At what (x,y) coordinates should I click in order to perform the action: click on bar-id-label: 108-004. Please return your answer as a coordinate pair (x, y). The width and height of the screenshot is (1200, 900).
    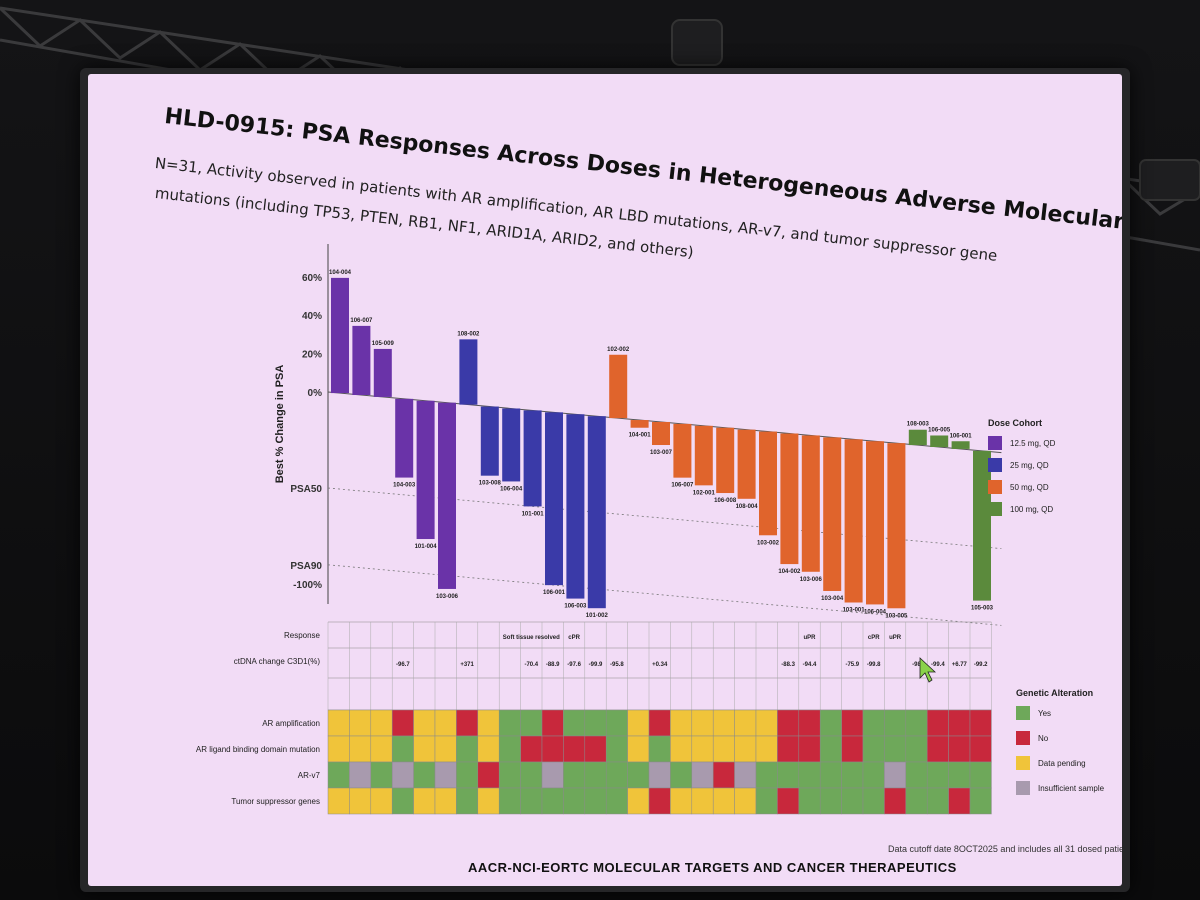
    Looking at the image, I should click on (747, 507).